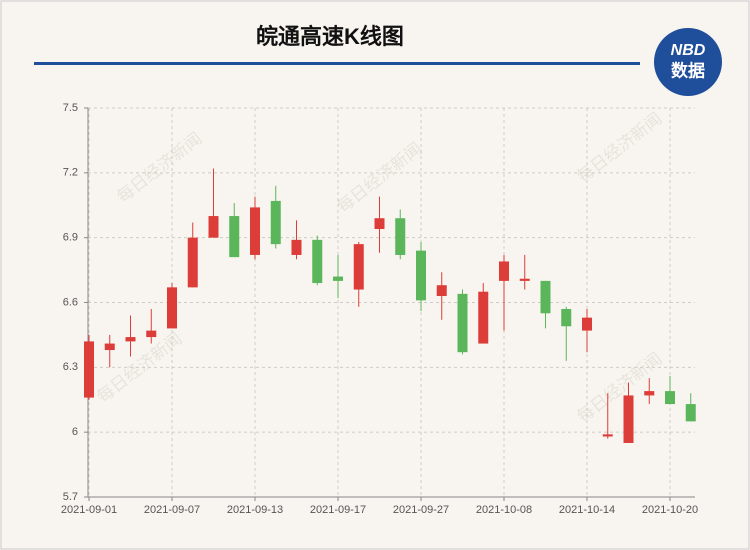 The width and height of the screenshot is (750, 550). I want to click on y-tick-label: 7.2, so click(70, 173).